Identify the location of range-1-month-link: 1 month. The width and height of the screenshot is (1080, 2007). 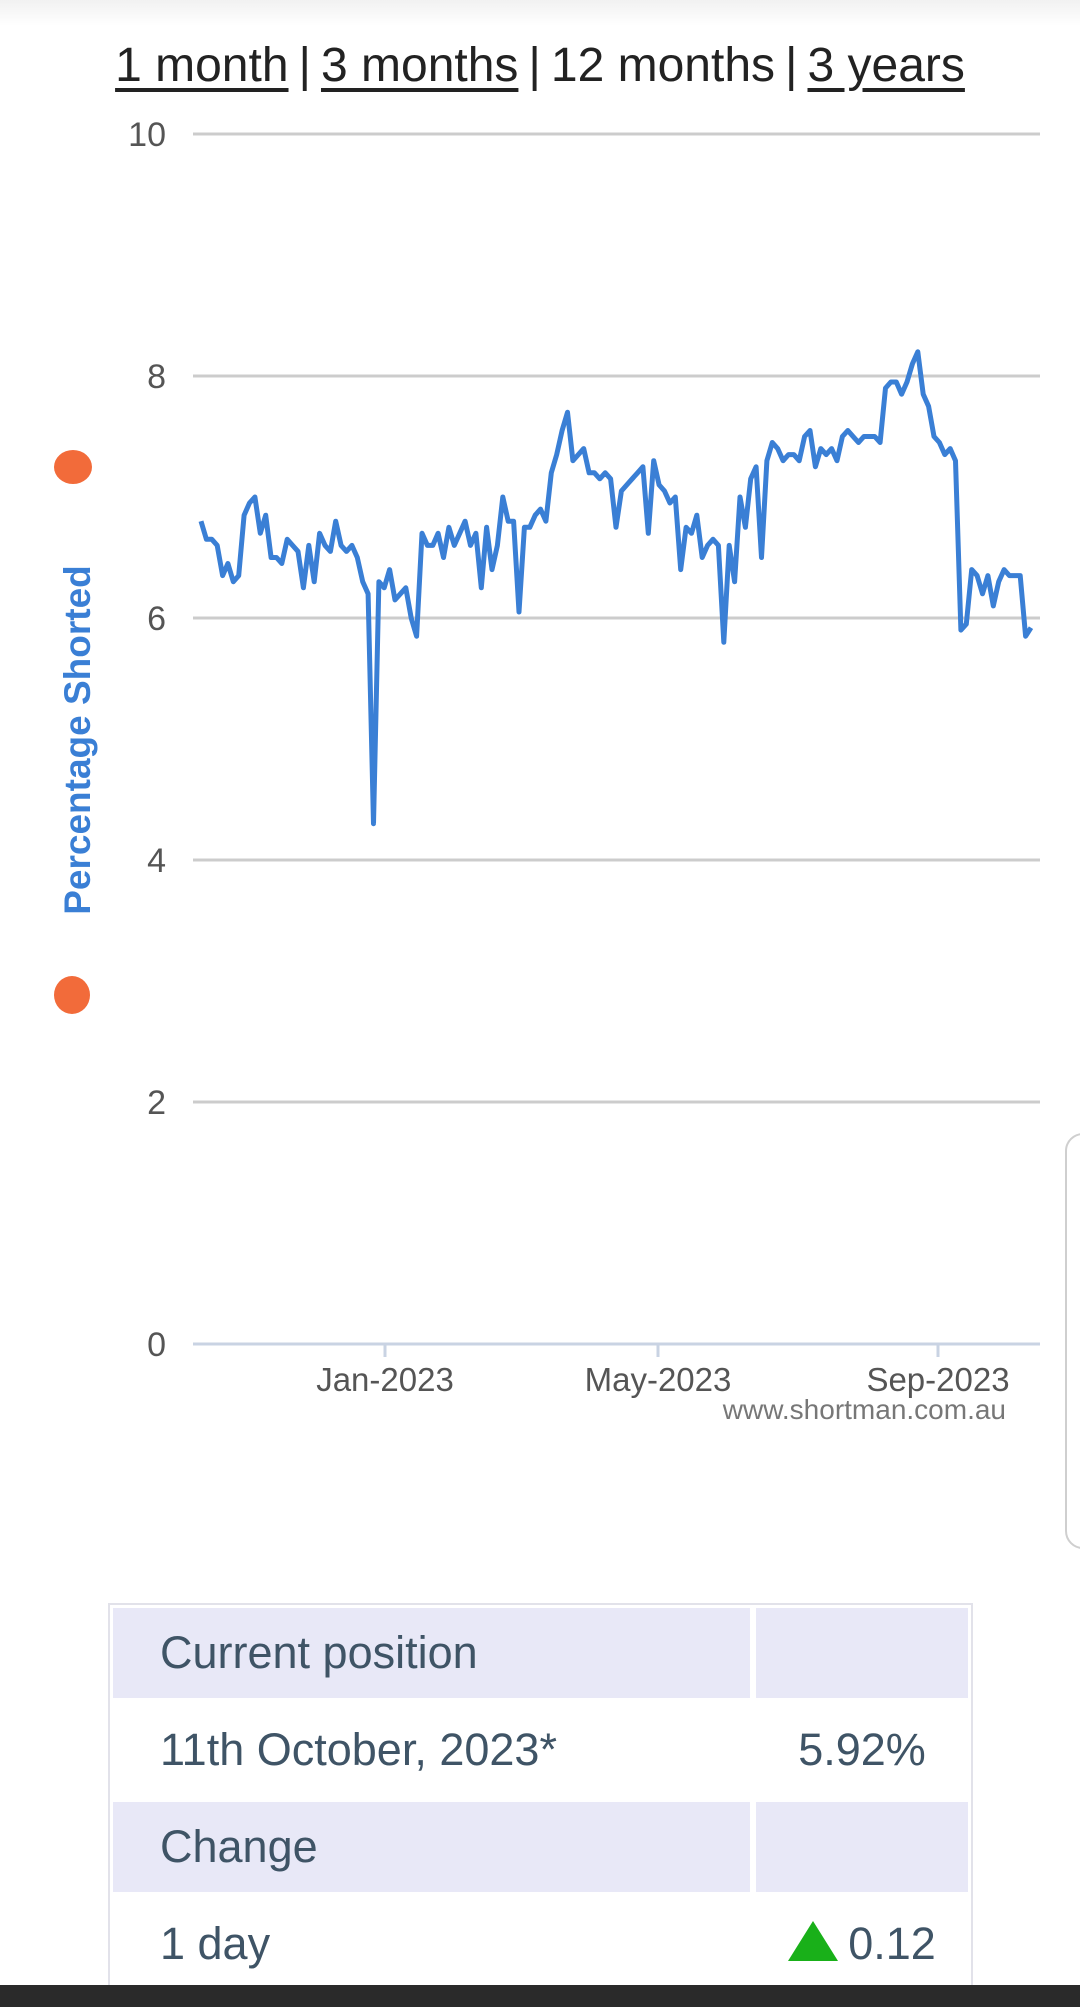
(202, 65).